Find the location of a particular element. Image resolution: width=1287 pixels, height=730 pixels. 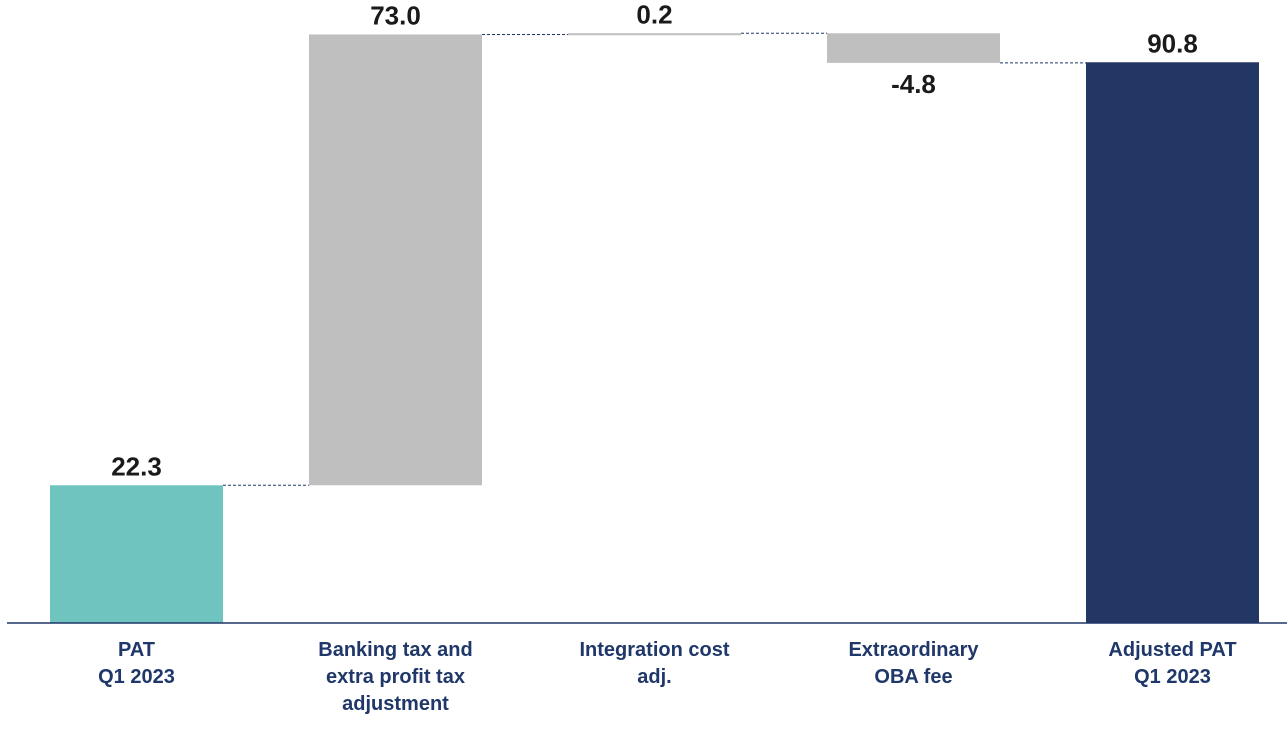

category-label-line: extra profit tax is located at coordinates (395, 677).